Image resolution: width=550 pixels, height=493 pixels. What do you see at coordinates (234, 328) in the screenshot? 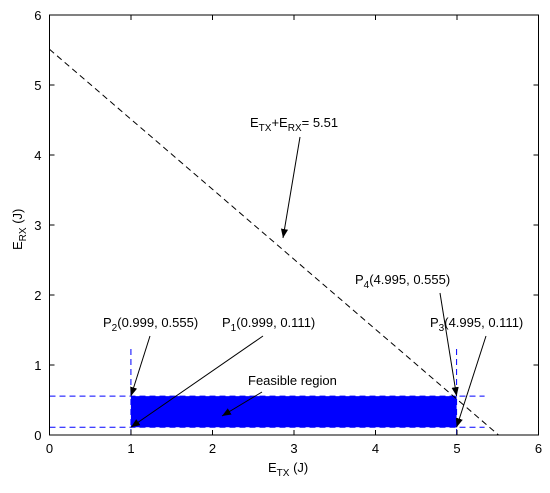
I see `subscript: 1` at bounding box center [234, 328].